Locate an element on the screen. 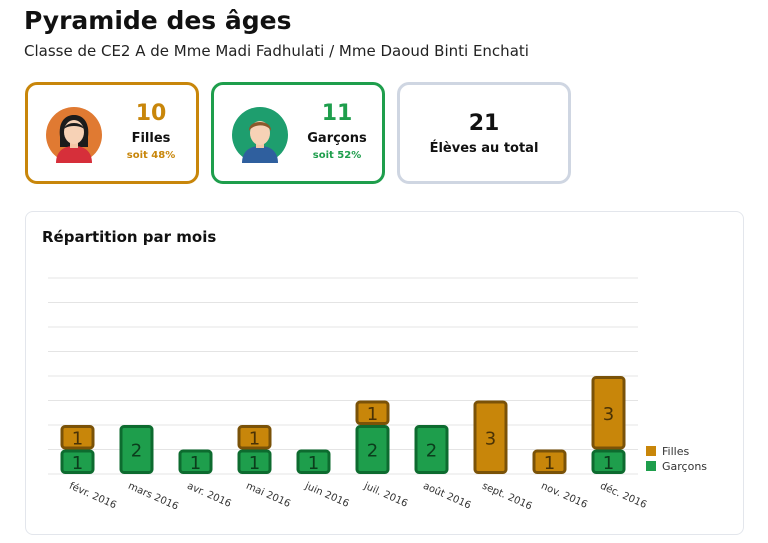 This screenshot has width=768, height=543. girls-percent: soit 48% is located at coordinates (151, 155).